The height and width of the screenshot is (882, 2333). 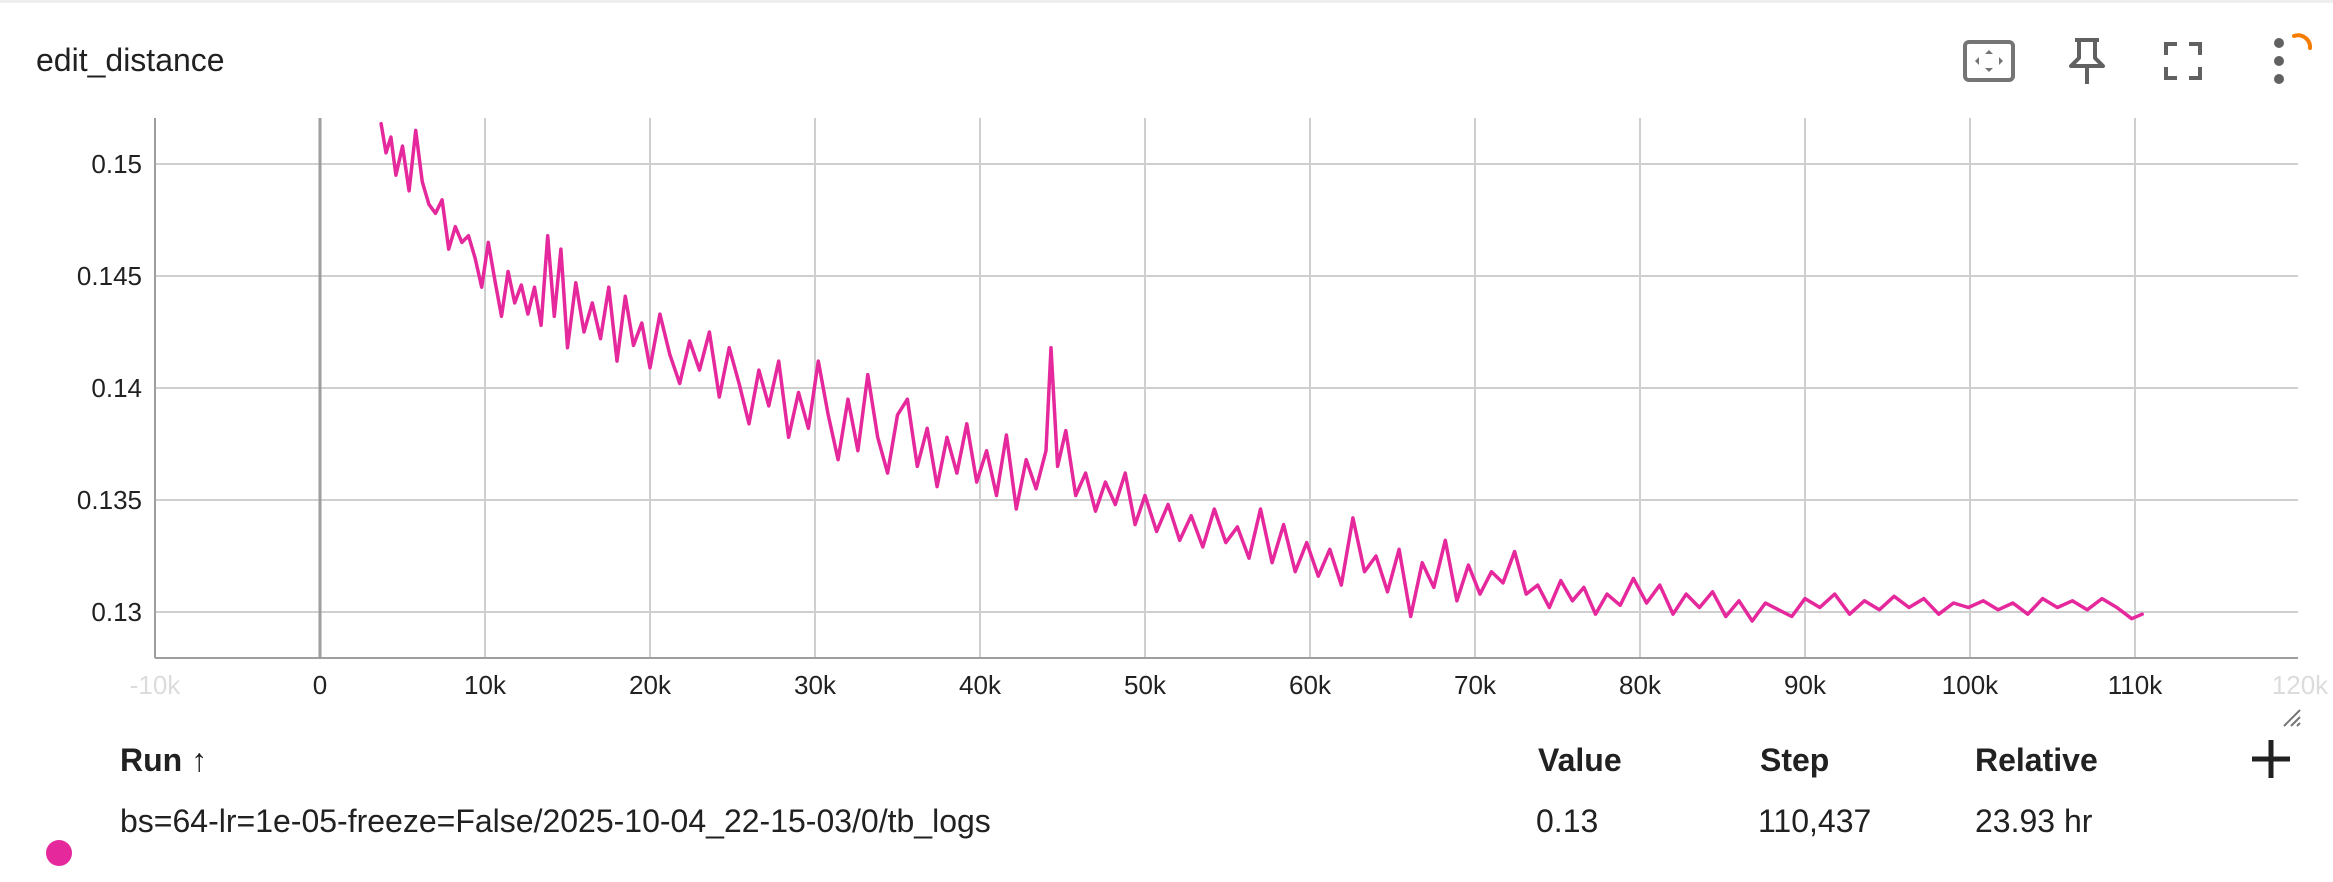 What do you see at coordinates (164, 760) in the screenshot?
I see `column-header-run: Run ↑` at bounding box center [164, 760].